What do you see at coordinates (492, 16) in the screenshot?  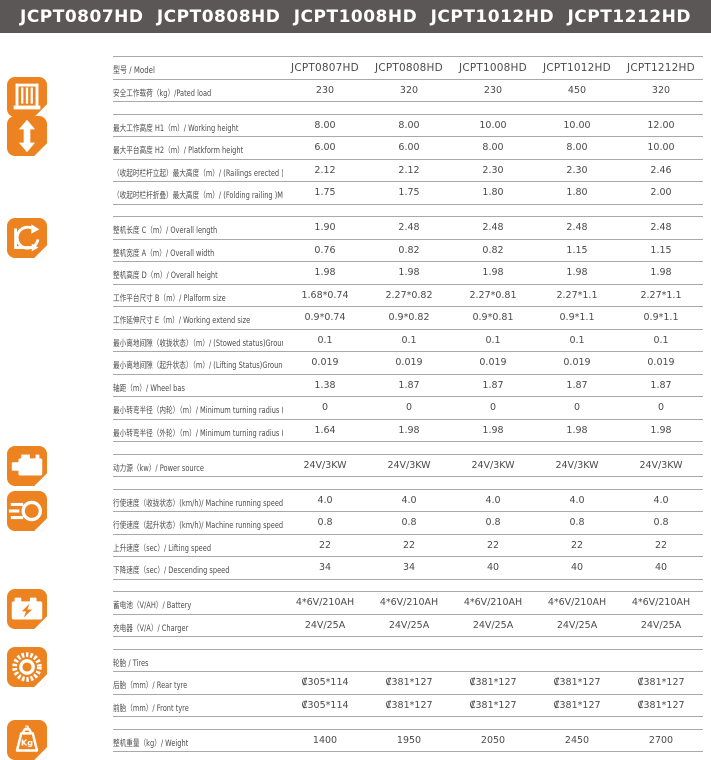 I see `header-model-name: JCPT1012HD` at bounding box center [492, 16].